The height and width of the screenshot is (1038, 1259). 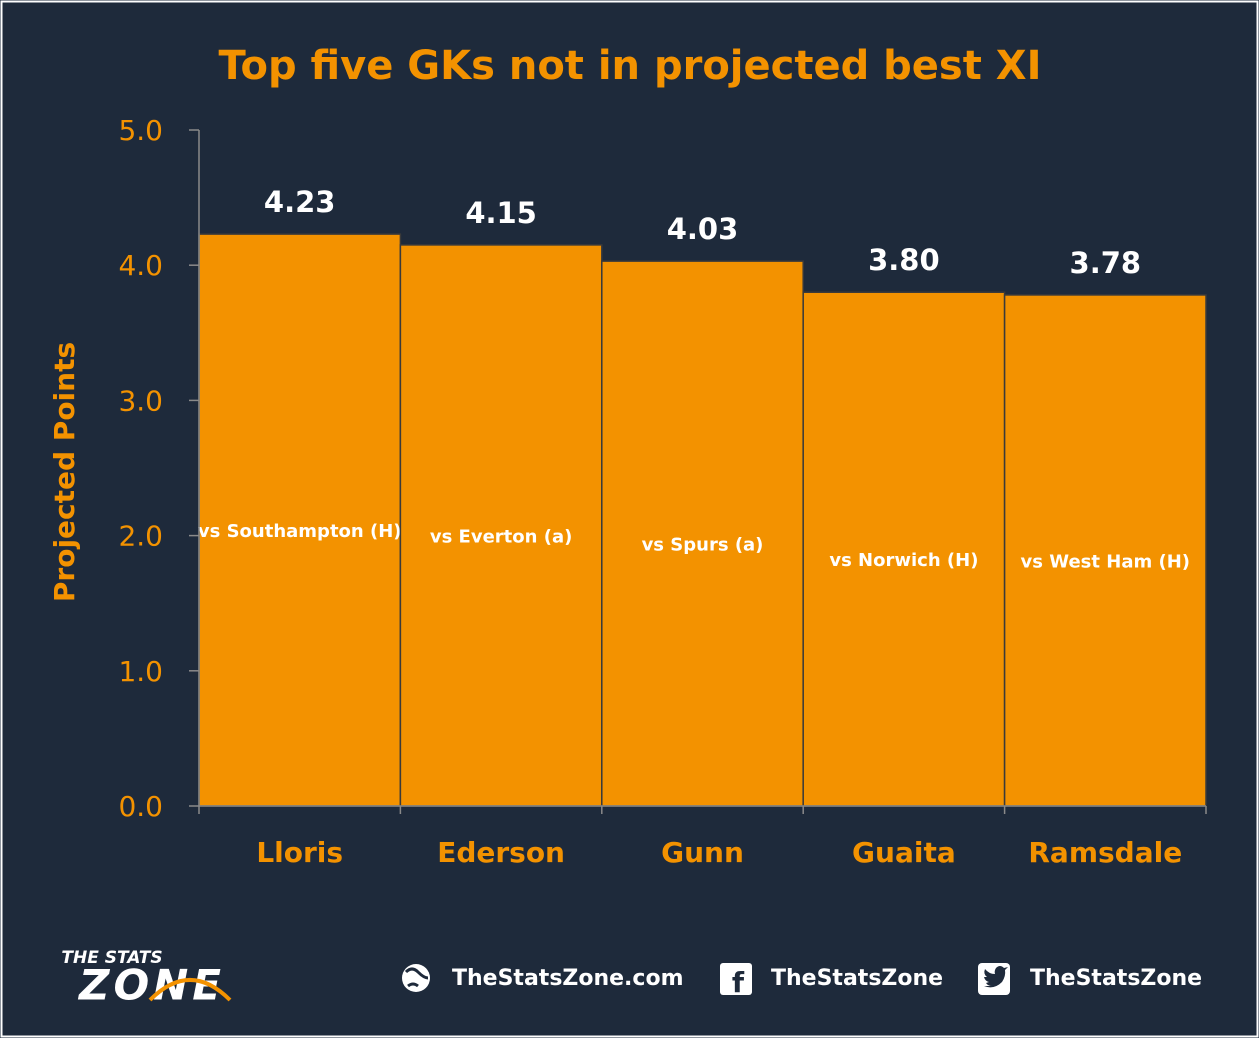 I want to click on value-label: 4.03, so click(x=703, y=229).